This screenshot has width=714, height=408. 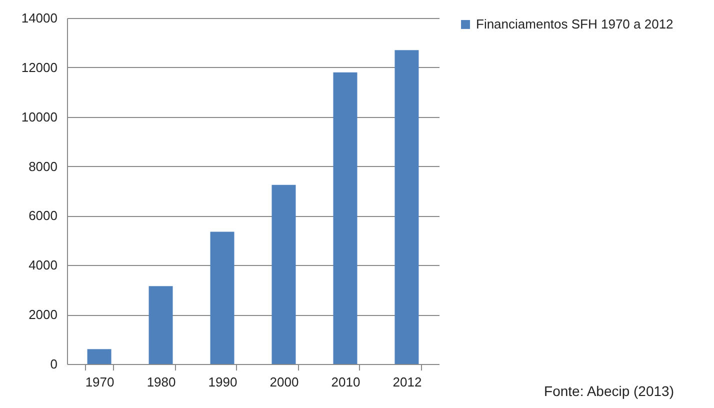 What do you see at coordinates (609, 391) in the screenshot?
I see `source-note: Fonte: Abecip (2013)` at bounding box center [609, 391].